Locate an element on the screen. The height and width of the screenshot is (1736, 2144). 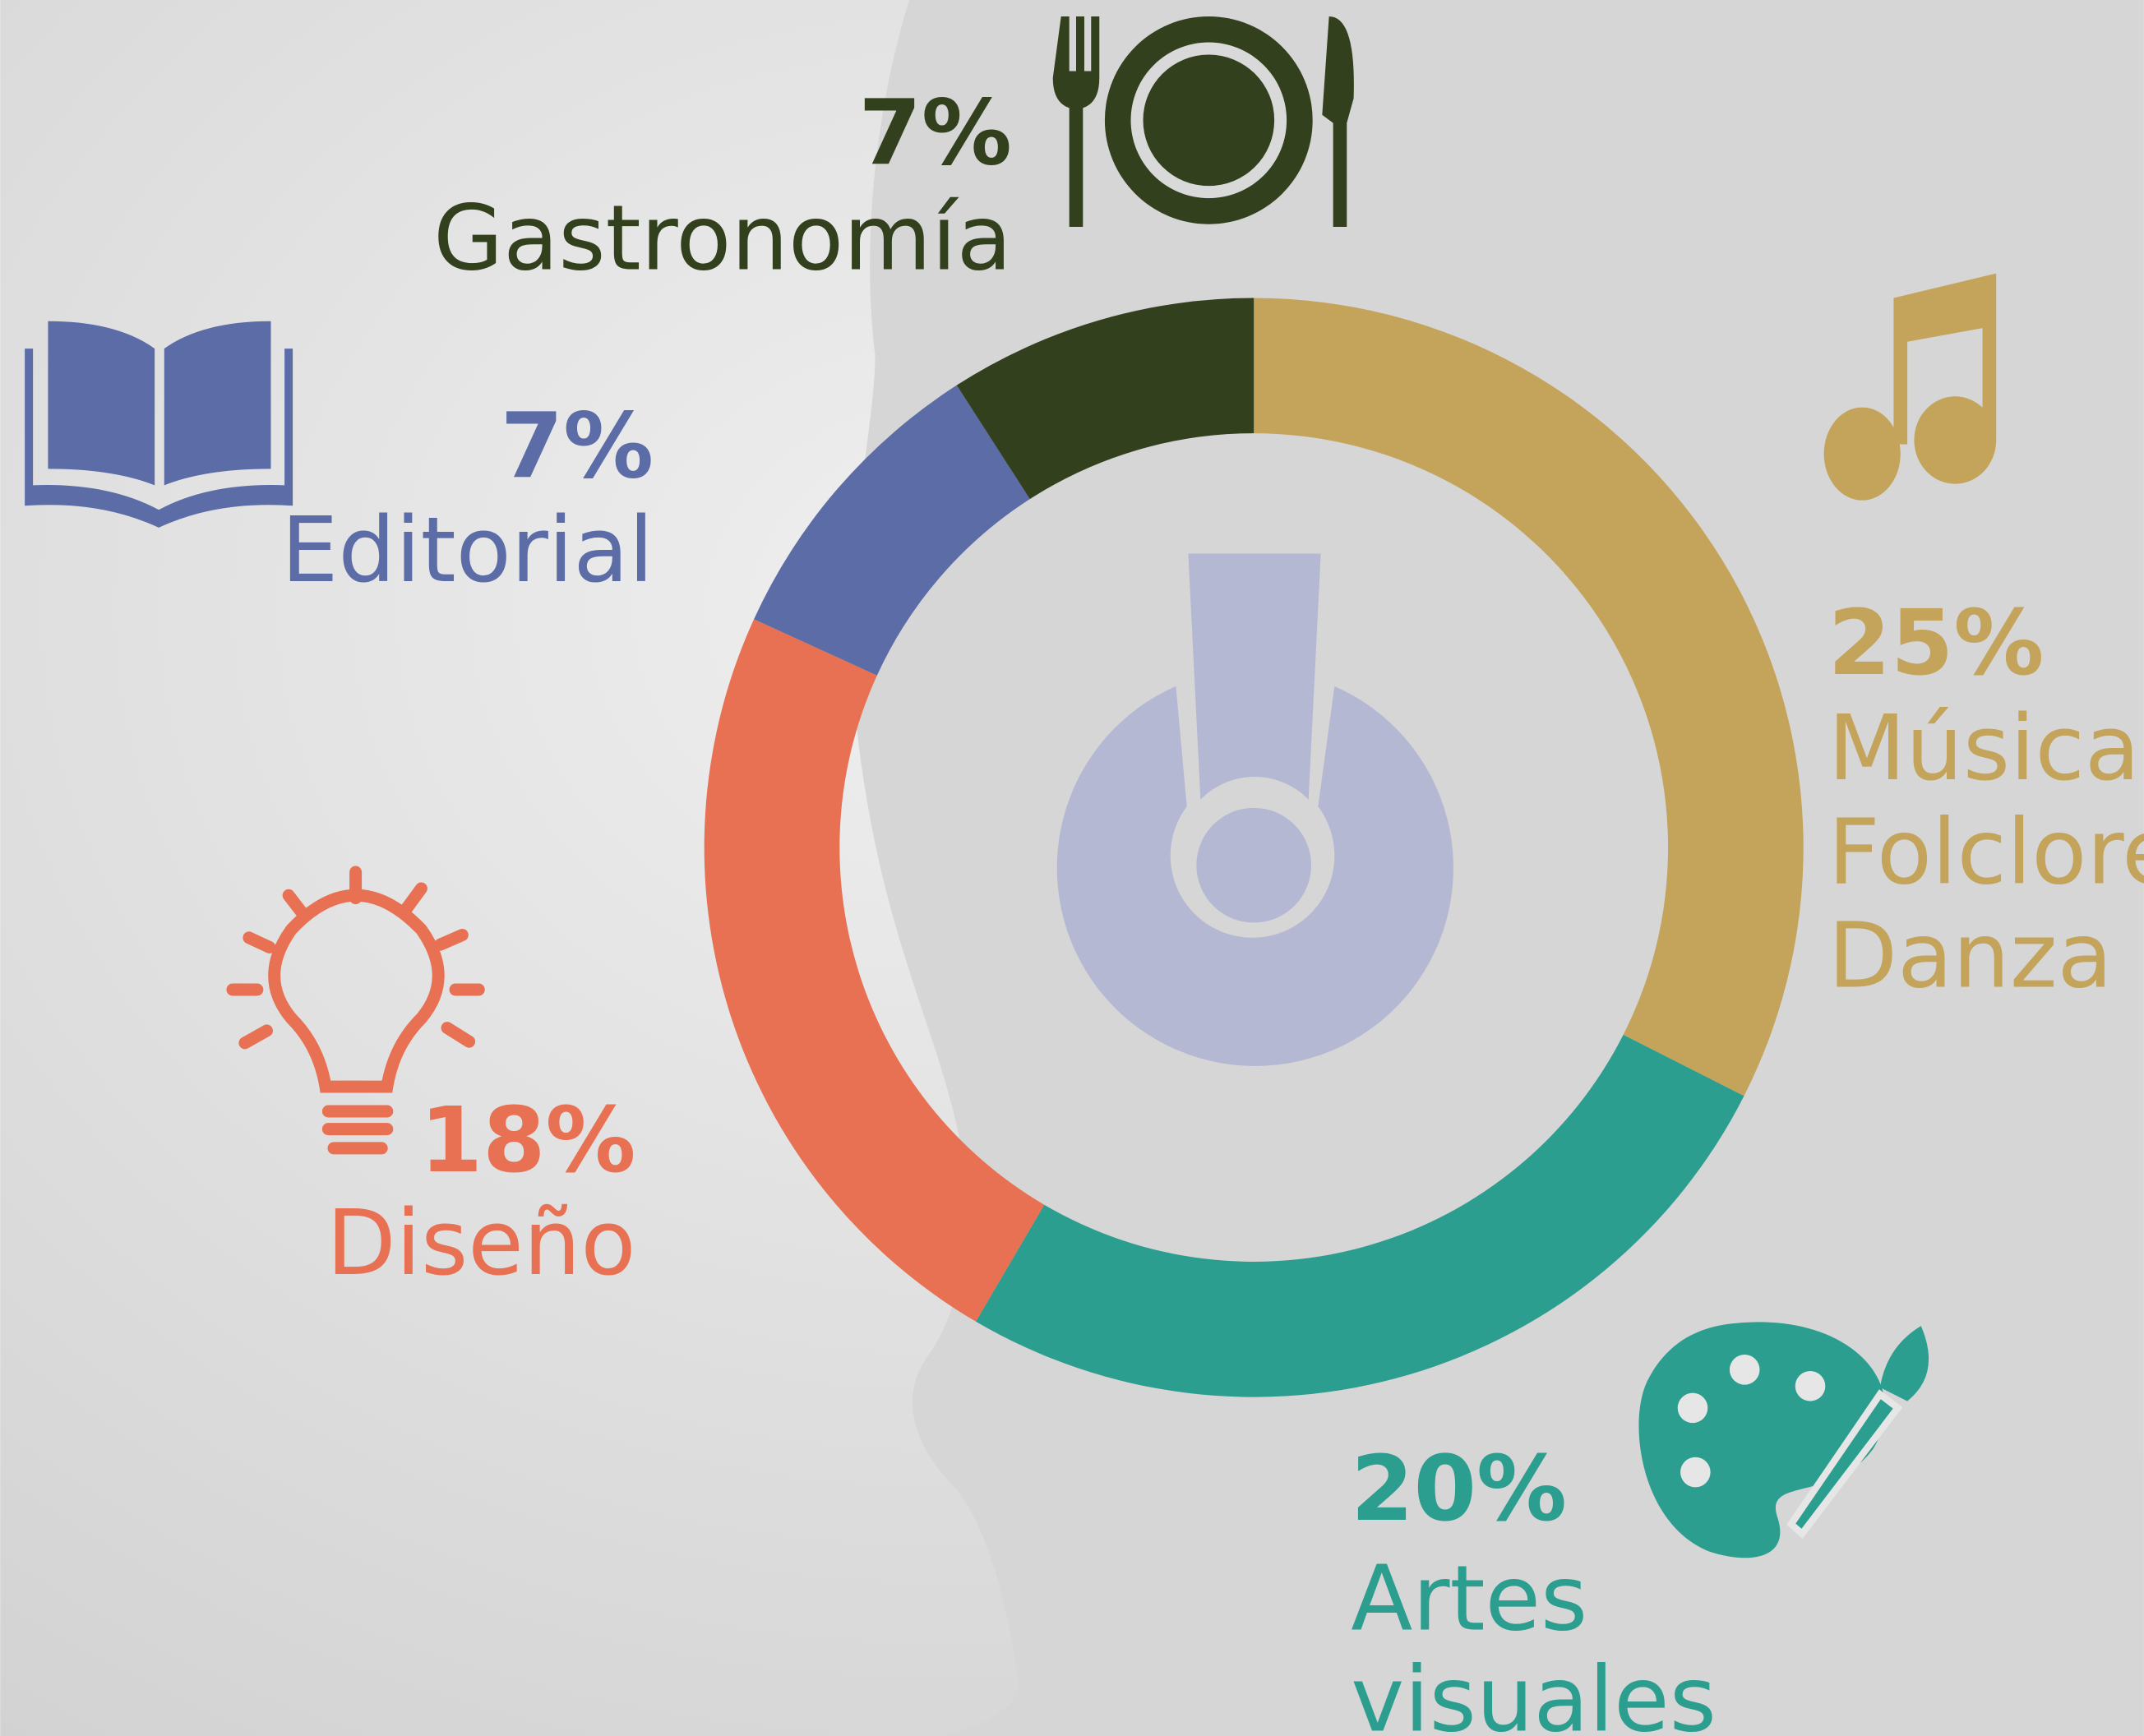
center-icon is located at coordinates (1254, 810).